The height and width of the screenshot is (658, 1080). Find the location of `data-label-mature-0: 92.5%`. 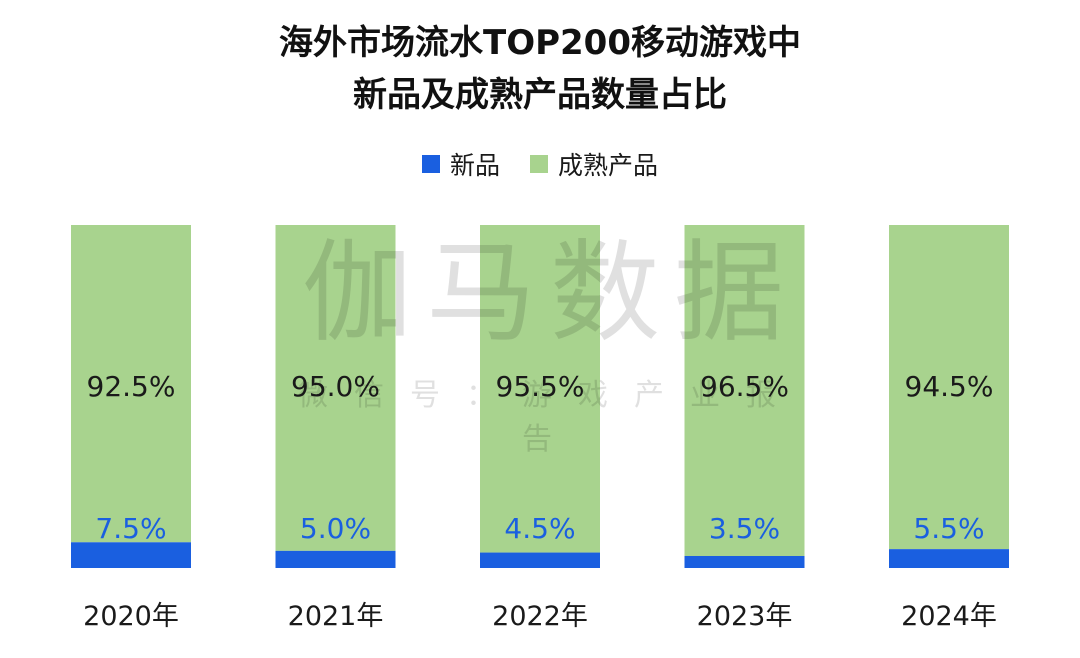

data-label-mature-0: 92.5% is located at coordinates (131, 386).